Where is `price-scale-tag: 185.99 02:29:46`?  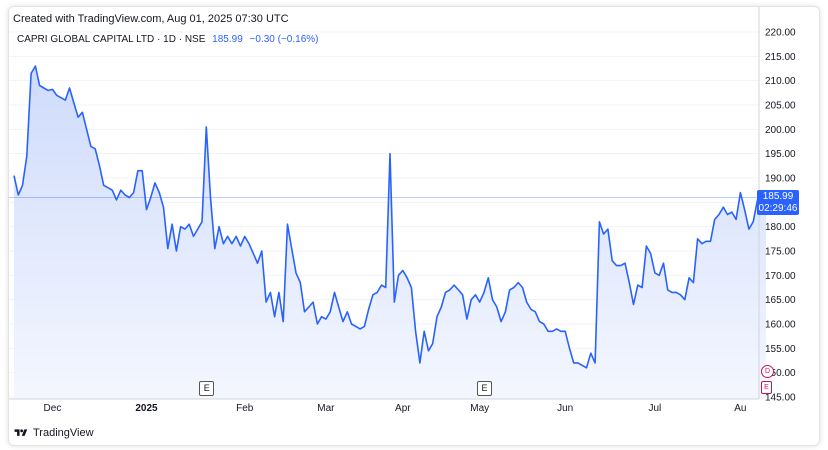 price-scale-tag: 185.99 02:29:46 is located at coordinates (778, 202).